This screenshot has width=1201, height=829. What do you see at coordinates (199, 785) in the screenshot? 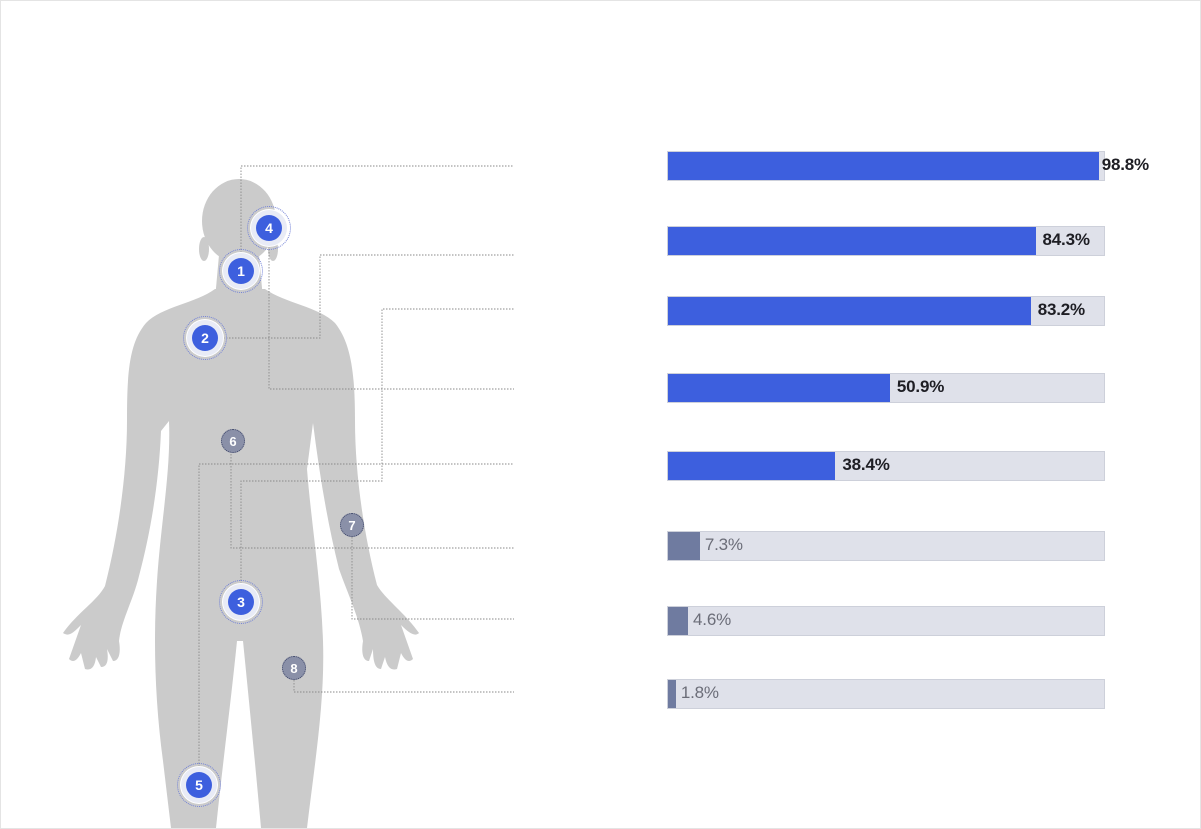
I see `body-marker-5: 5` at bounding box center [199, 785].